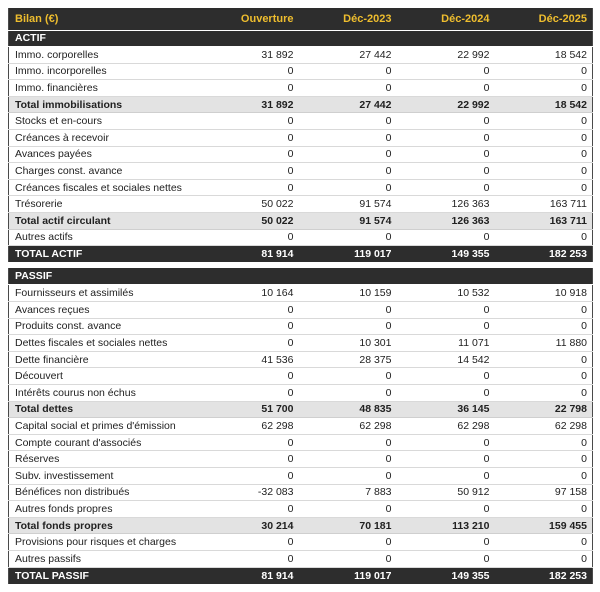  What do you see at coordinates (445, 293) in the screenshot?
I see `cell-value: 10 532` at bounding box center [445, 293].